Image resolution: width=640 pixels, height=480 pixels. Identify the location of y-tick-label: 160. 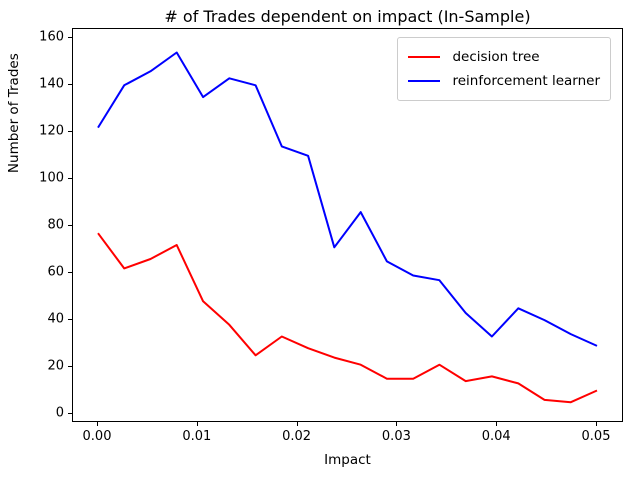
(51, 37).